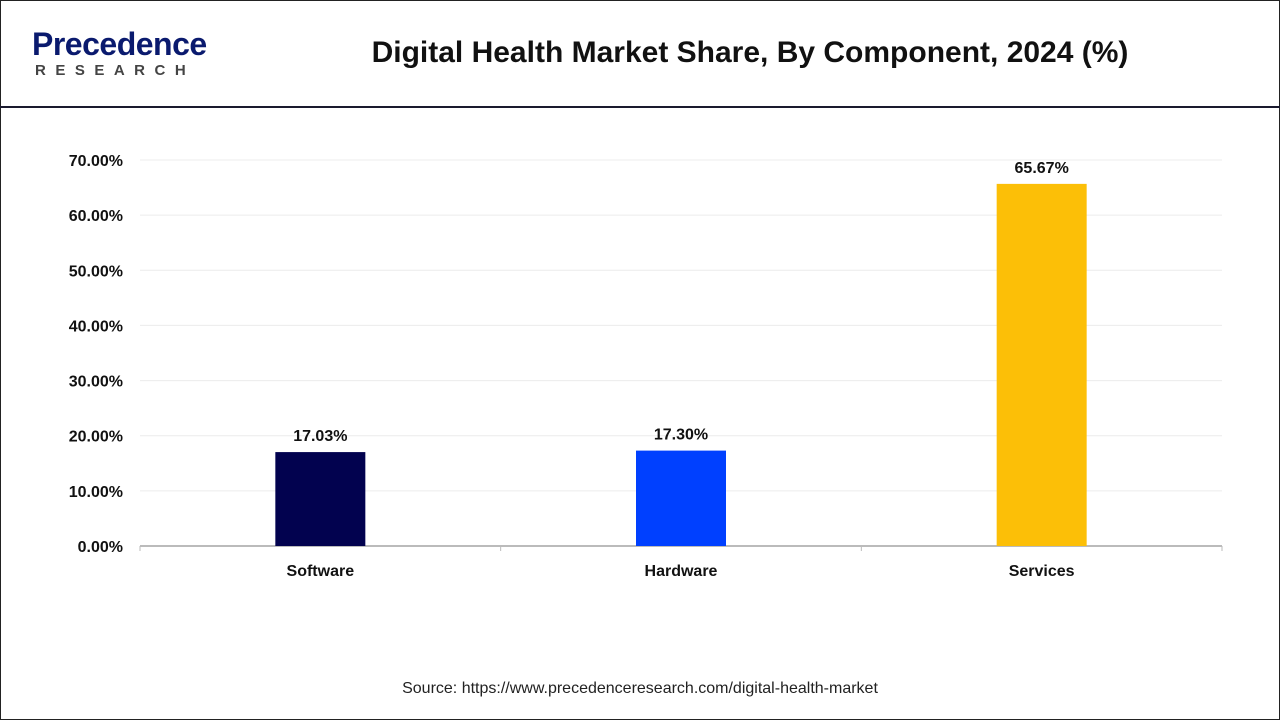 This screenshot has height=720, width=1280. Describe the element at coordinates (681, 435) in the screenshot. I see `data-label: 17.30%` at that location.